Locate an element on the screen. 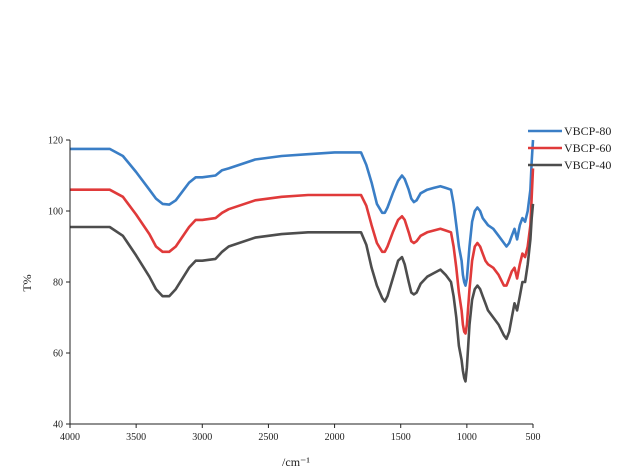  x-tick-label: 2500 is located at coordinates (268, 437).